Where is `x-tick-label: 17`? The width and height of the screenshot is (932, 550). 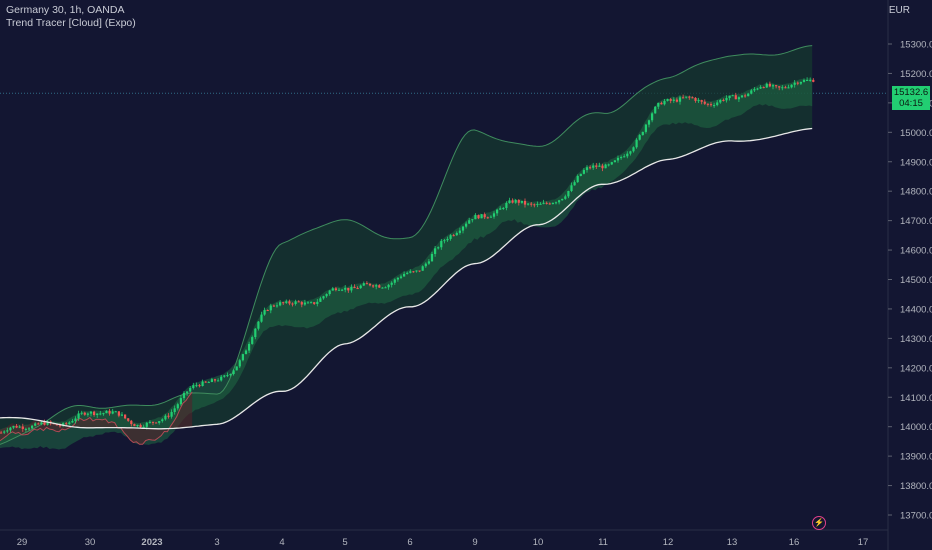
x-tick-label: 17 is located at coordinates (863, 542).